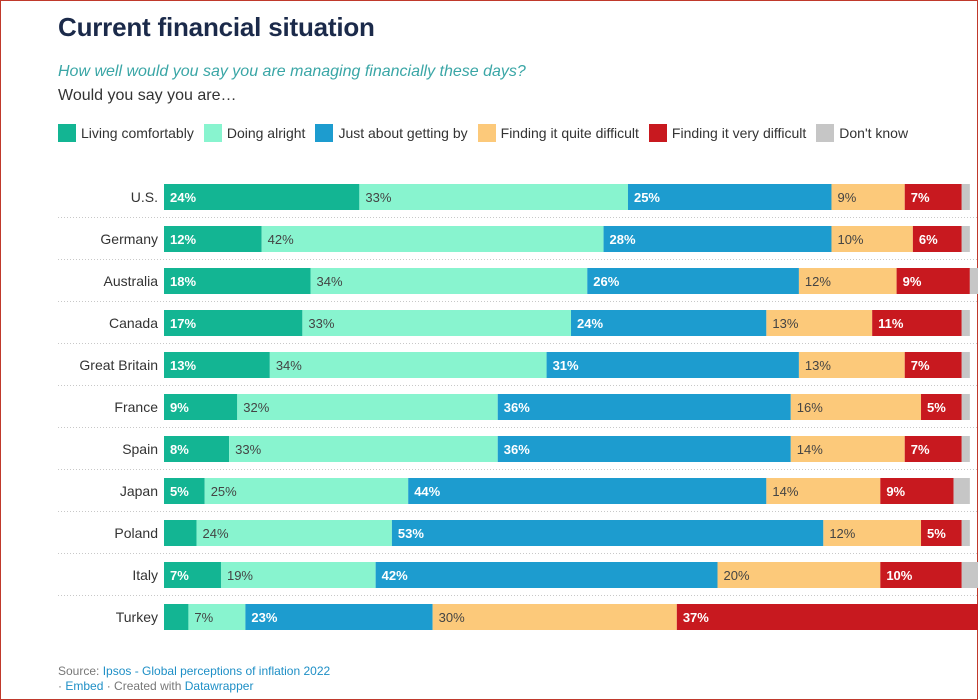 The height and width of the screenshot is (700, 978). Describe the element at coordinates (518, 453) in the screenshot. I see `bar-row: Spain 8% 33% 36% 14% 7%` at that location.